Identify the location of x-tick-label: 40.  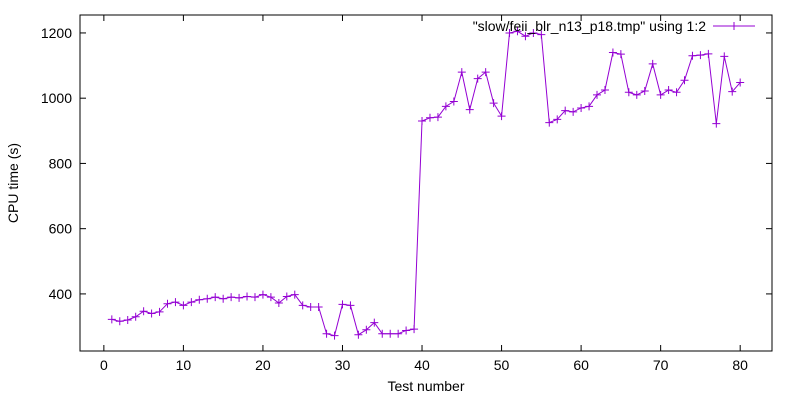
(422, 365).